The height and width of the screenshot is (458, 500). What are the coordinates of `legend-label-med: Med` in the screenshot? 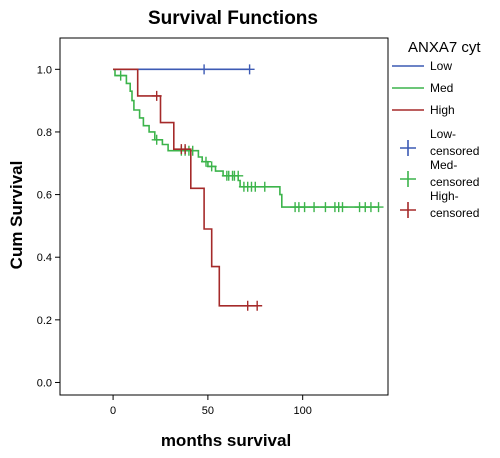 It's located at (441, 88).